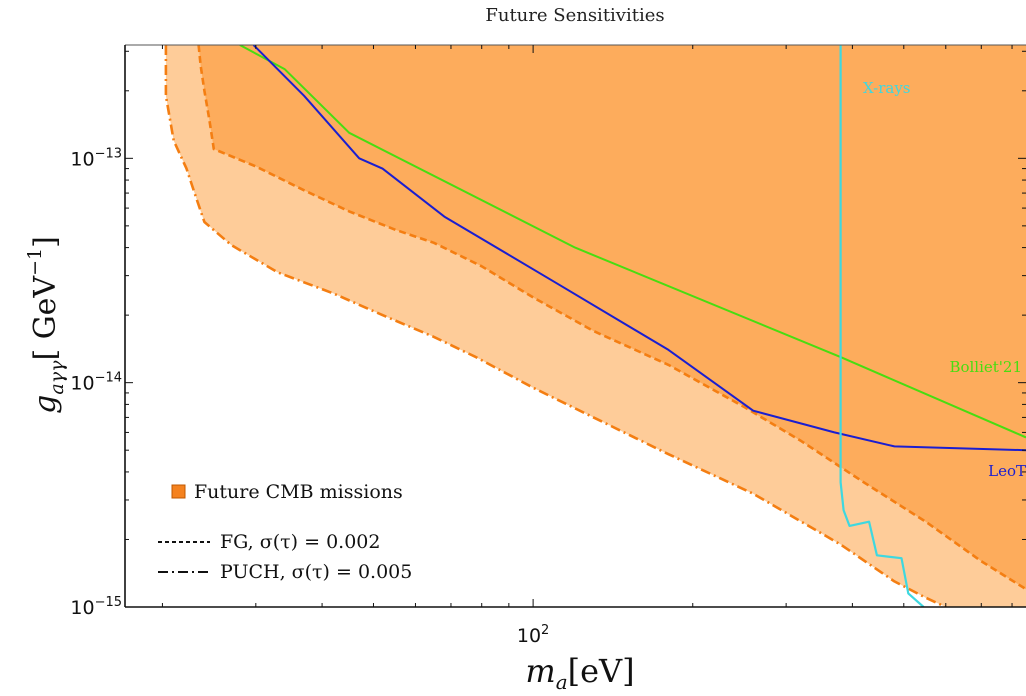 This screenshot has width=1026, height=696. I want to click on x-axis-label: ma[eV], so click(579, 673).